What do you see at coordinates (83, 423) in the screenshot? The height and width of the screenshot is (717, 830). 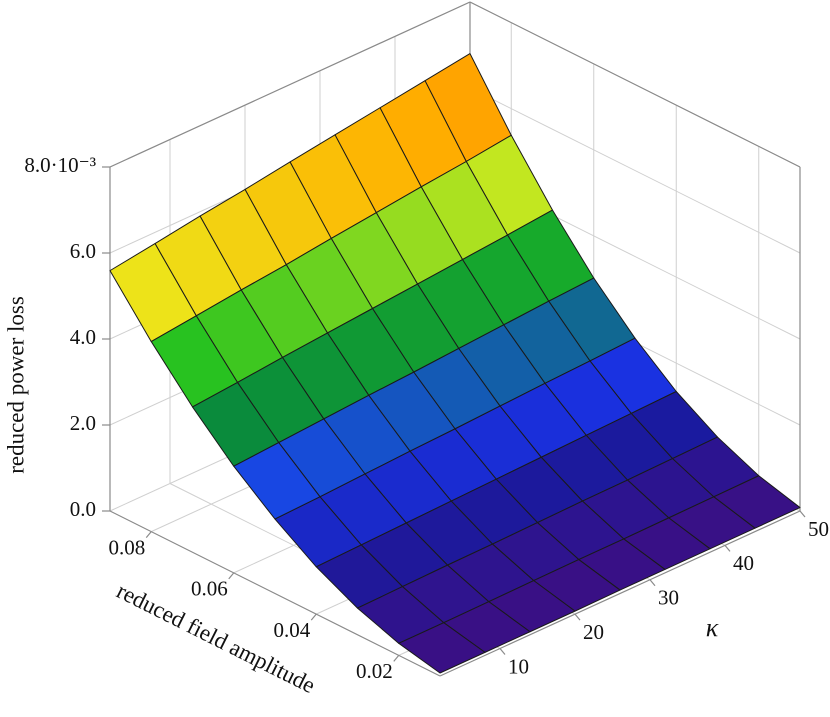 I see `z-tick-label: 2.0` at bounding box center [83, 423].